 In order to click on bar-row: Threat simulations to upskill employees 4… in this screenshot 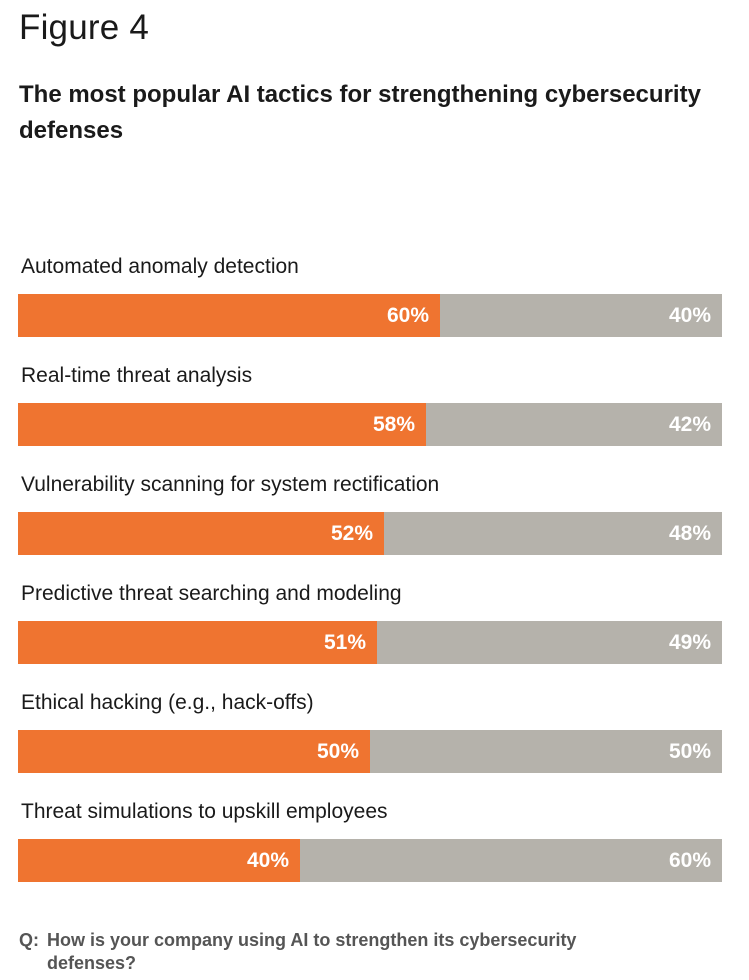, I will do `click(370, 844)`.